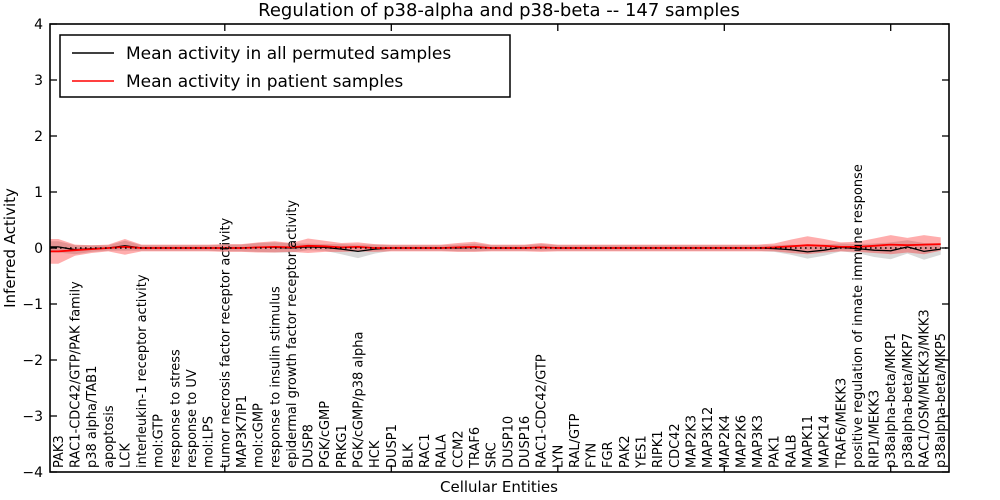 The image size is (1000, 500). What do you see at coordinates (725, 441) in the screenshot?
I see `entity-label: MAP2K4` at bounding box center [725, 441].